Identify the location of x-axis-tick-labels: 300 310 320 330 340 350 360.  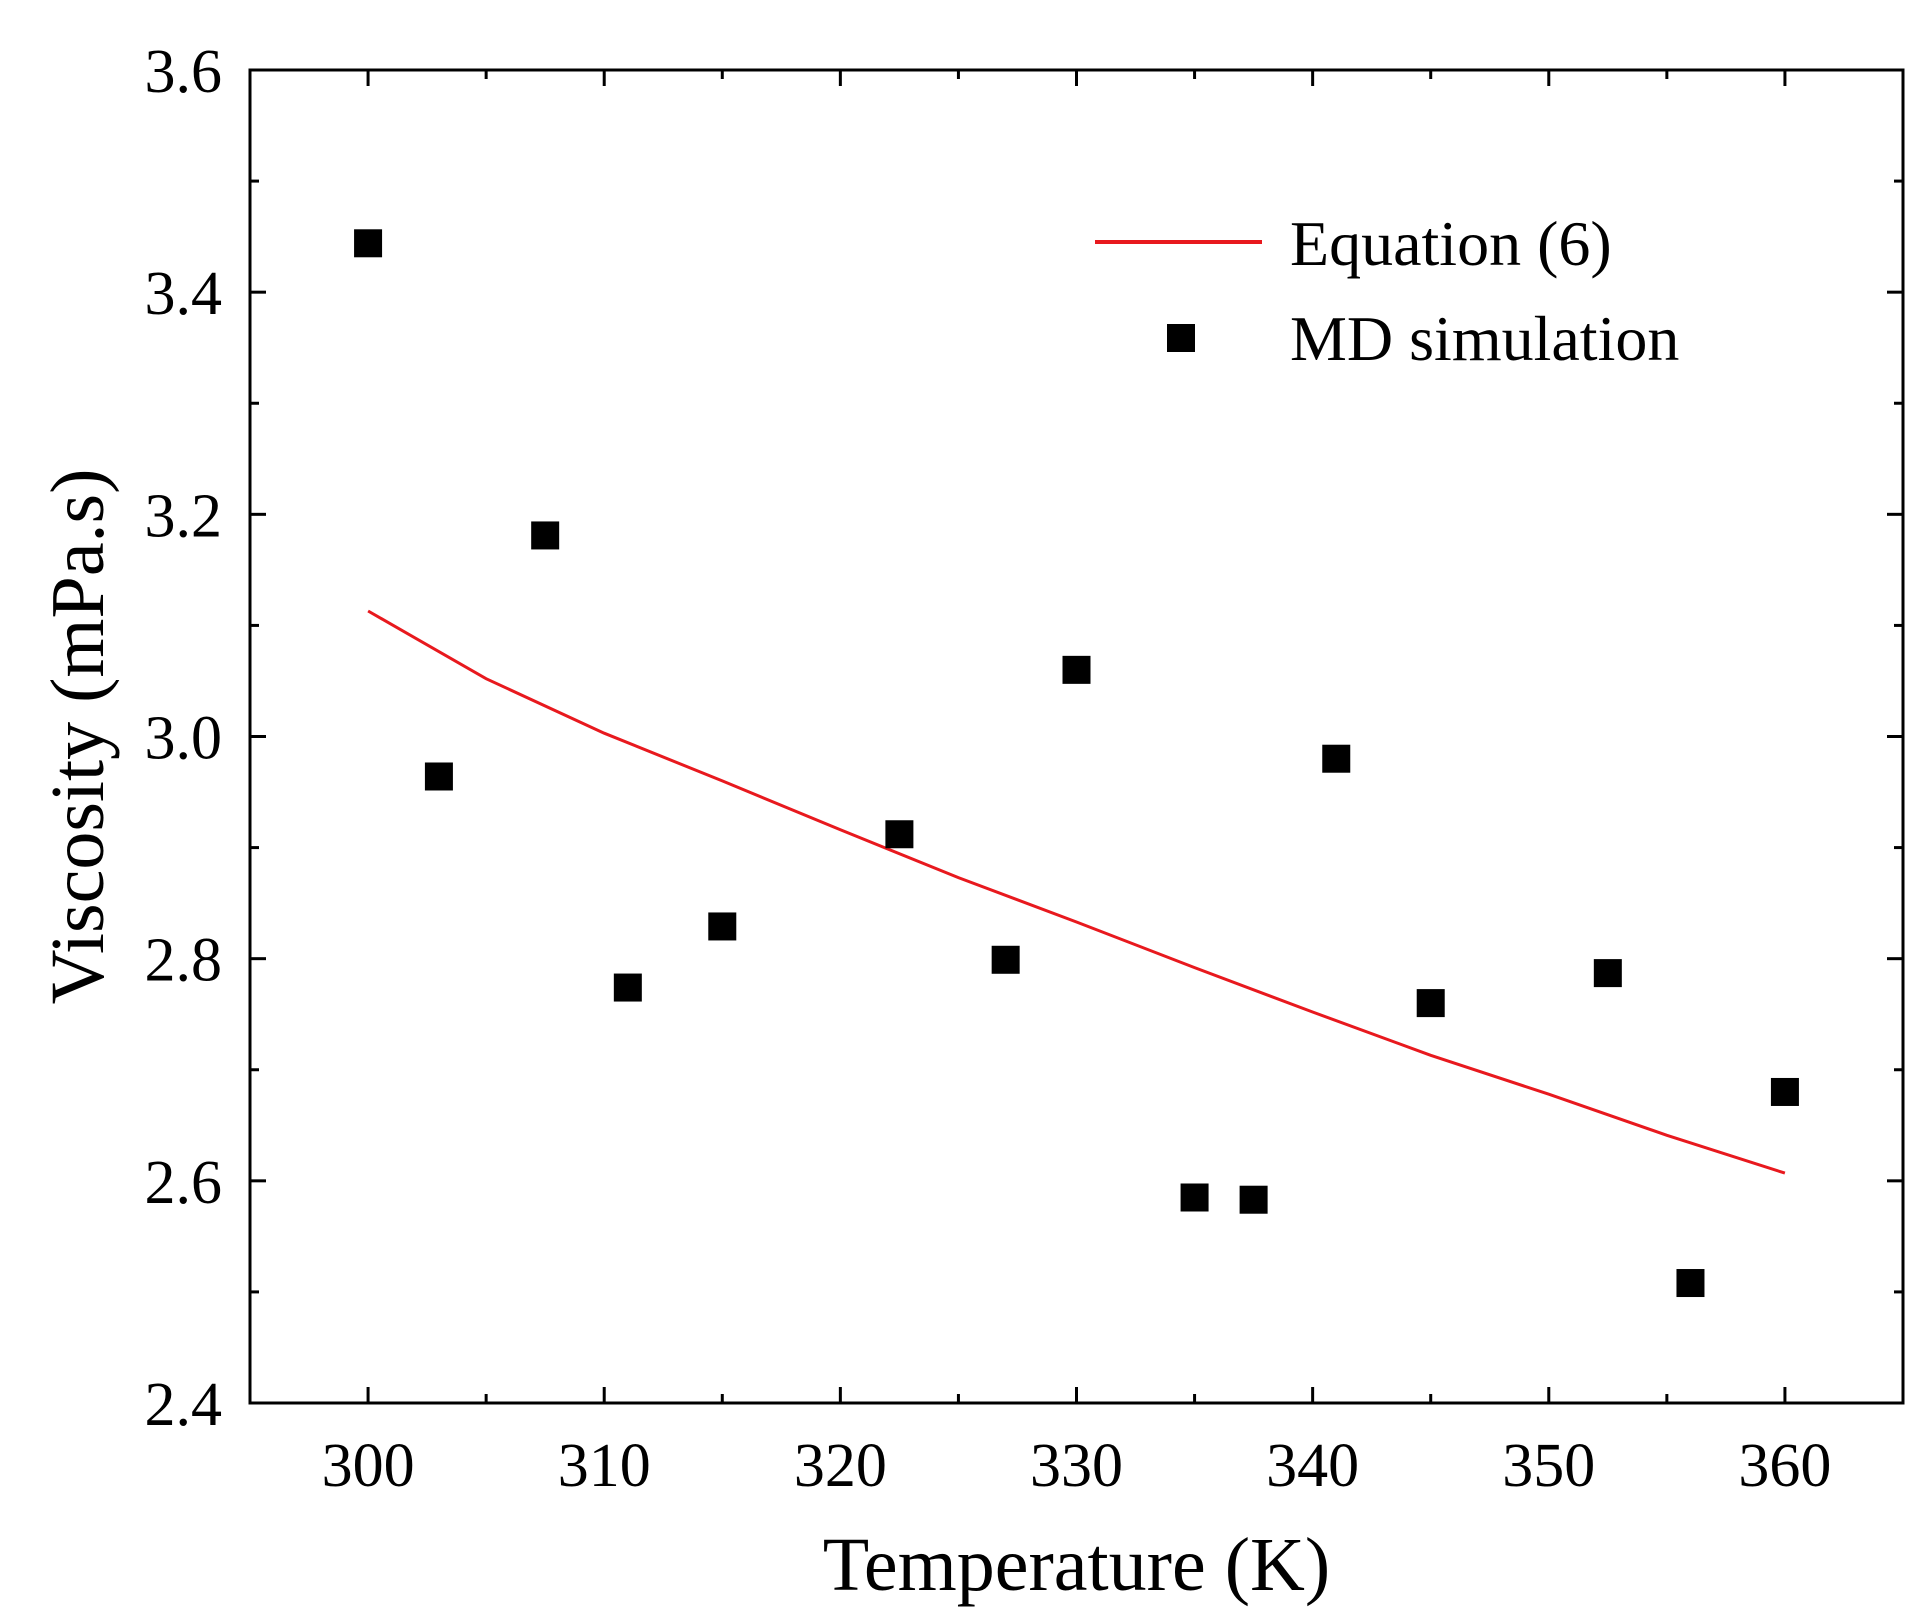
(1077, 1466).